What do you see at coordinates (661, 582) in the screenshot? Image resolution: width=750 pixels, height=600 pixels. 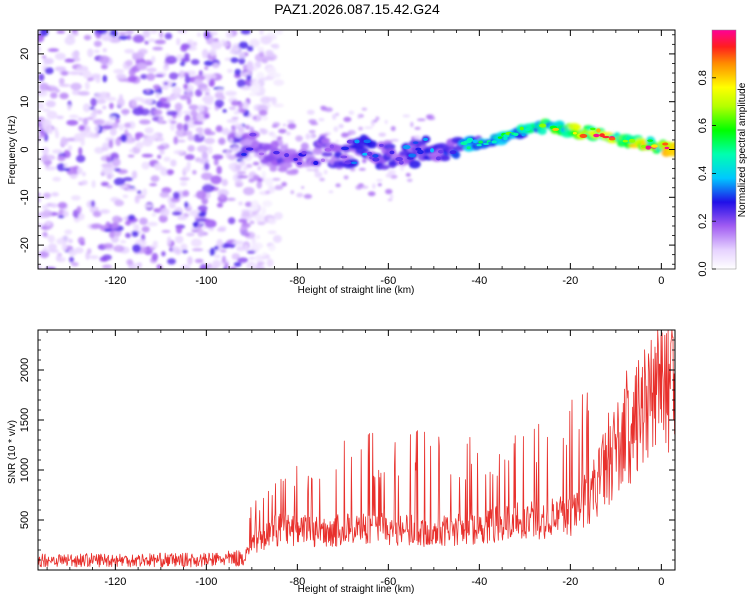 I see `bottom-x-tick-label: 0` at bounding box center [661, 582].